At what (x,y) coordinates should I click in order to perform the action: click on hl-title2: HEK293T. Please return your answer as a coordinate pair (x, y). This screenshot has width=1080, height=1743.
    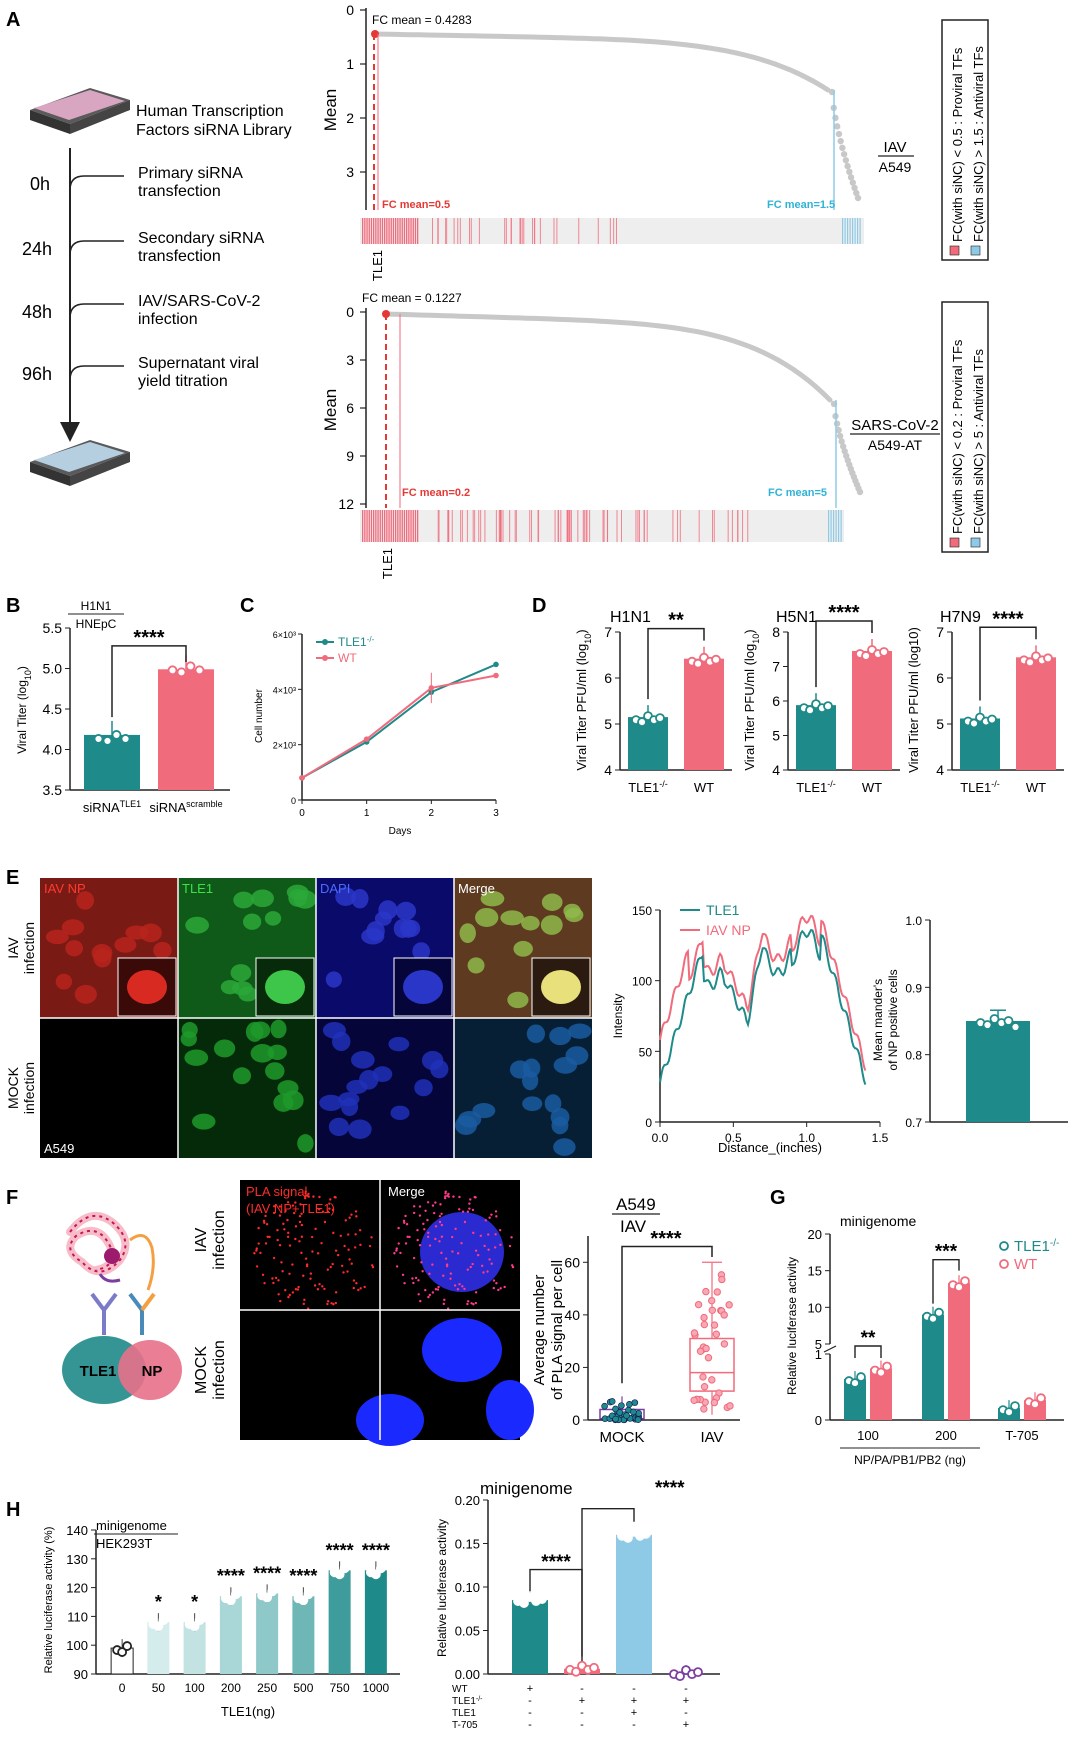
    Looking at the image, I should click on (124, 1543).